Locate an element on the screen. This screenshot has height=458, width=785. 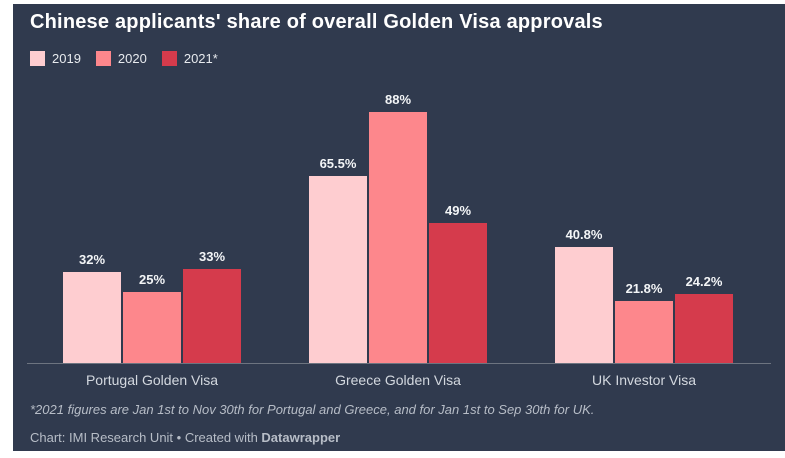
legend-label: 2019 is located at coordinates (66, 58).